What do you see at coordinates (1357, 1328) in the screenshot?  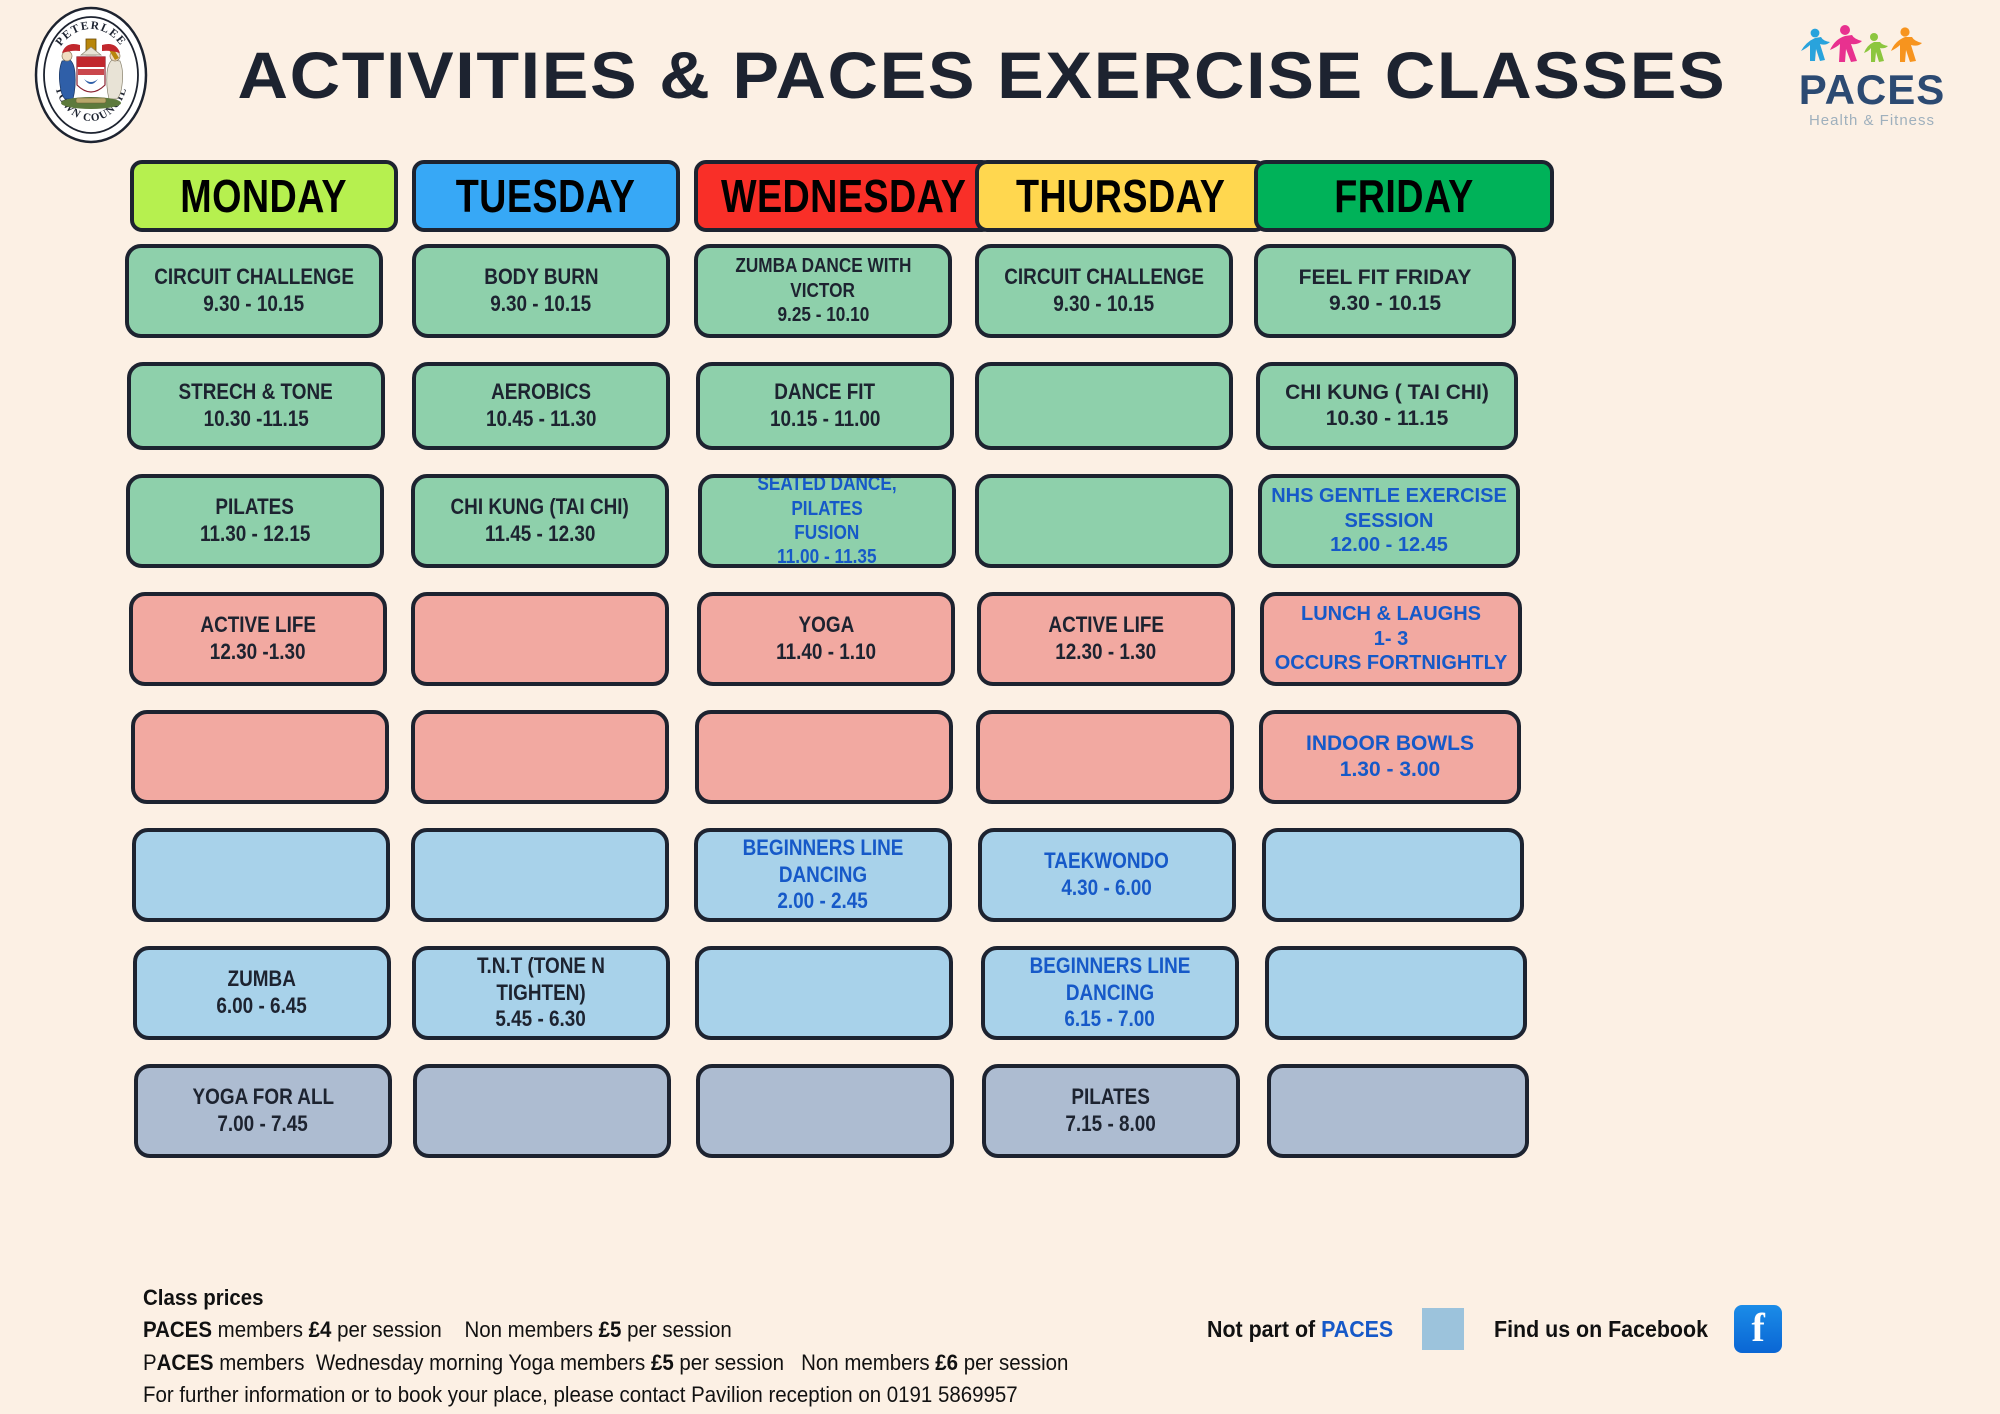 I see `legend-paces-brand: PACES` at bounding box center [1357, 1328].